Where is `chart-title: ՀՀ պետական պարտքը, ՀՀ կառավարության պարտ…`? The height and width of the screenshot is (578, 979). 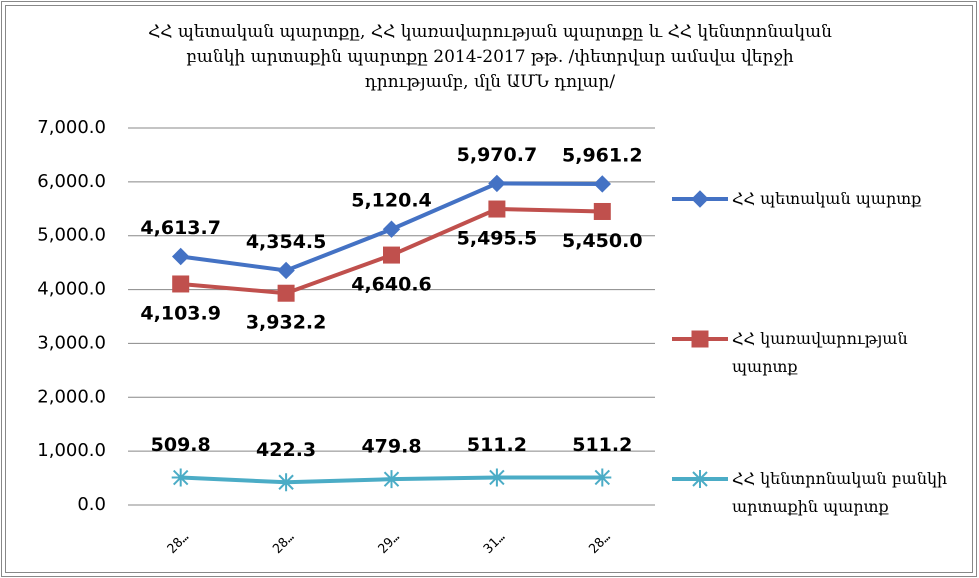
chart-title: ՀՀ պետական պարտքը, ՀՀ կառավարության պարտ… is located at coordinates (490, 57).